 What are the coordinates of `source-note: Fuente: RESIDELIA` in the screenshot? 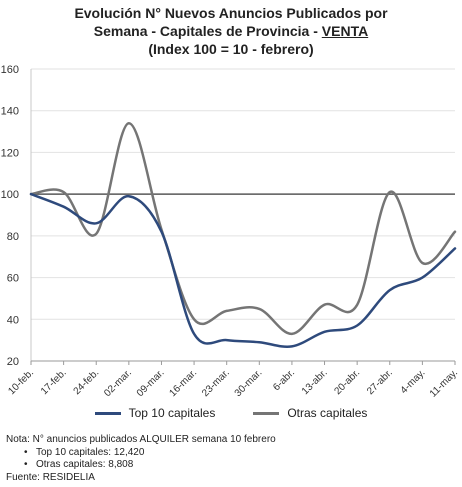 It's located at (50, 477).